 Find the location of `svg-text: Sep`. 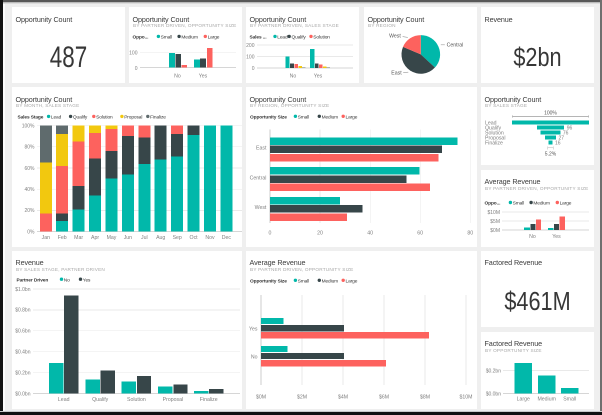

svg-text: Sep is located at coordinates (177, 238).